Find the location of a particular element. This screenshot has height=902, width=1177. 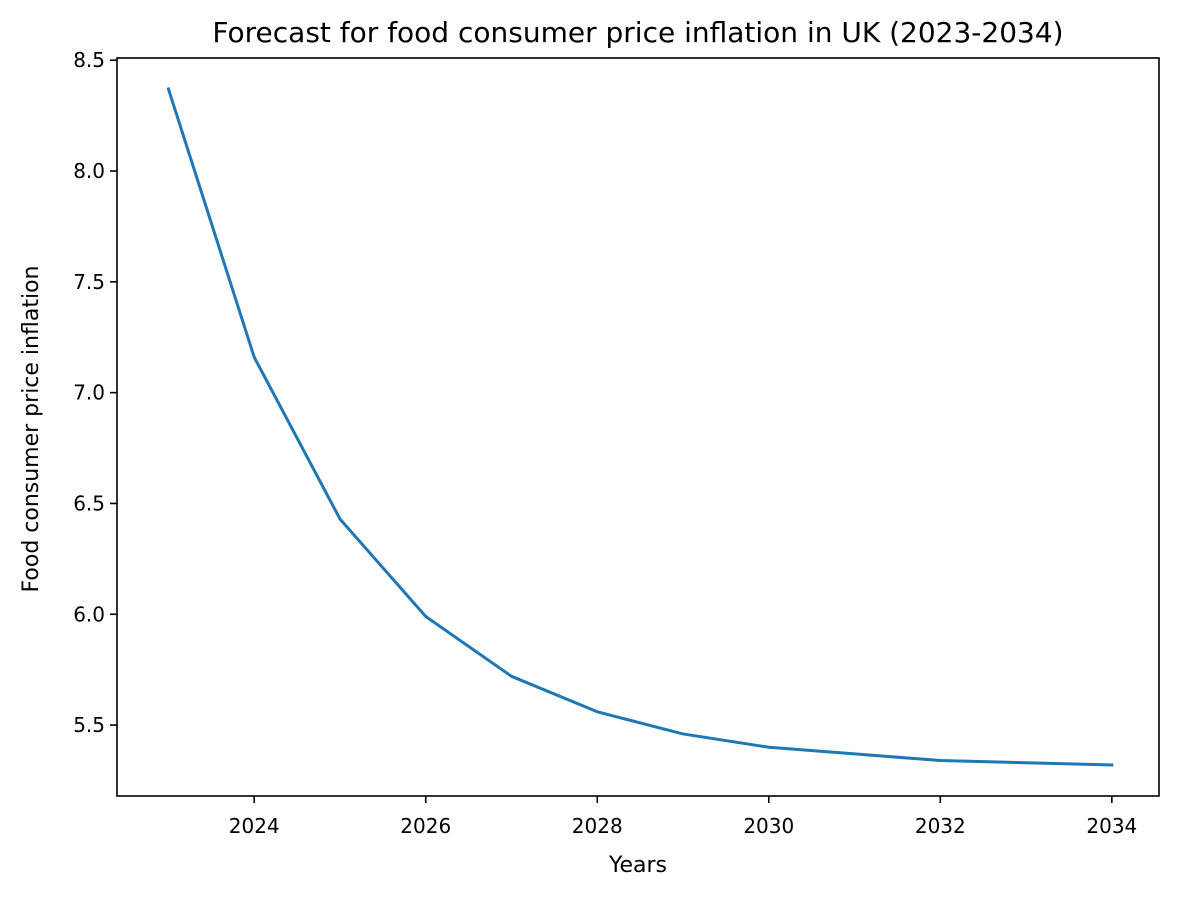

y-tick-label-6.0: 6.0 is located at coordinates (89, 614).